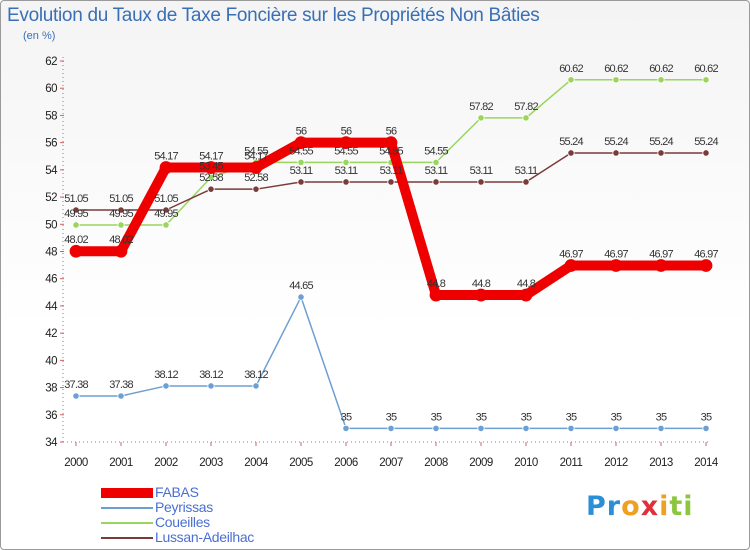  Describe the element at coordinates (571, 463) in the screenshot. I see `x-tick-label: 2011` at that location.